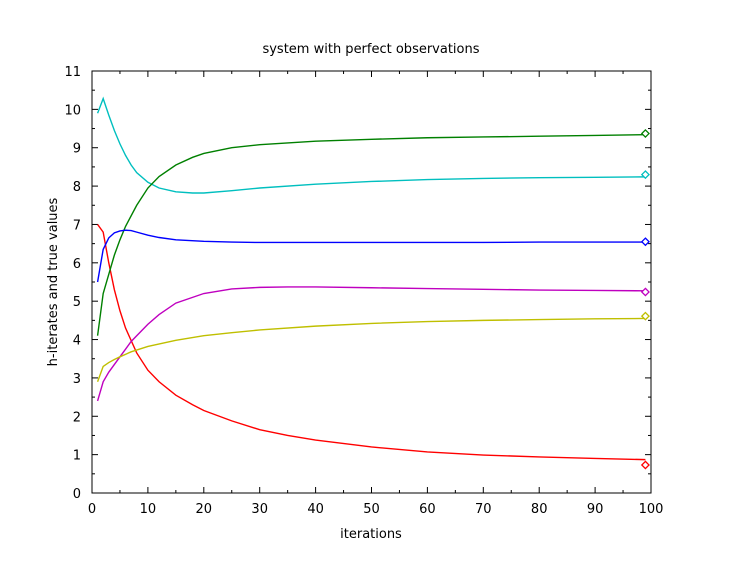 Image resolution: width=747 pixels, height=564 pixels. I want to click on y-tick-label: 1, so click(77, 456).